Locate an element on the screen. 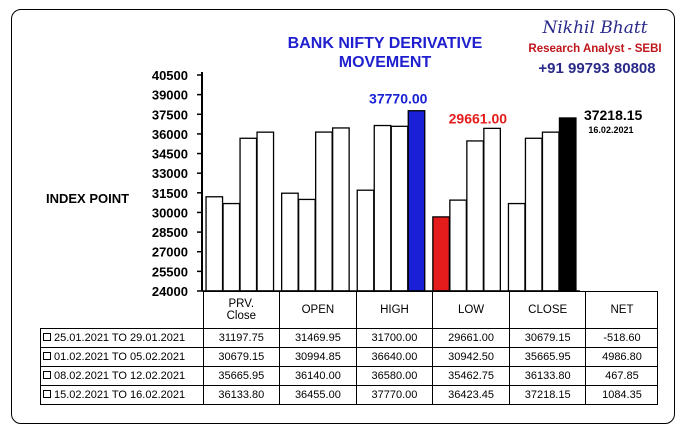 The image size is (696, 438). table-cell: 31469.95 is located at coordinates (318, 338).